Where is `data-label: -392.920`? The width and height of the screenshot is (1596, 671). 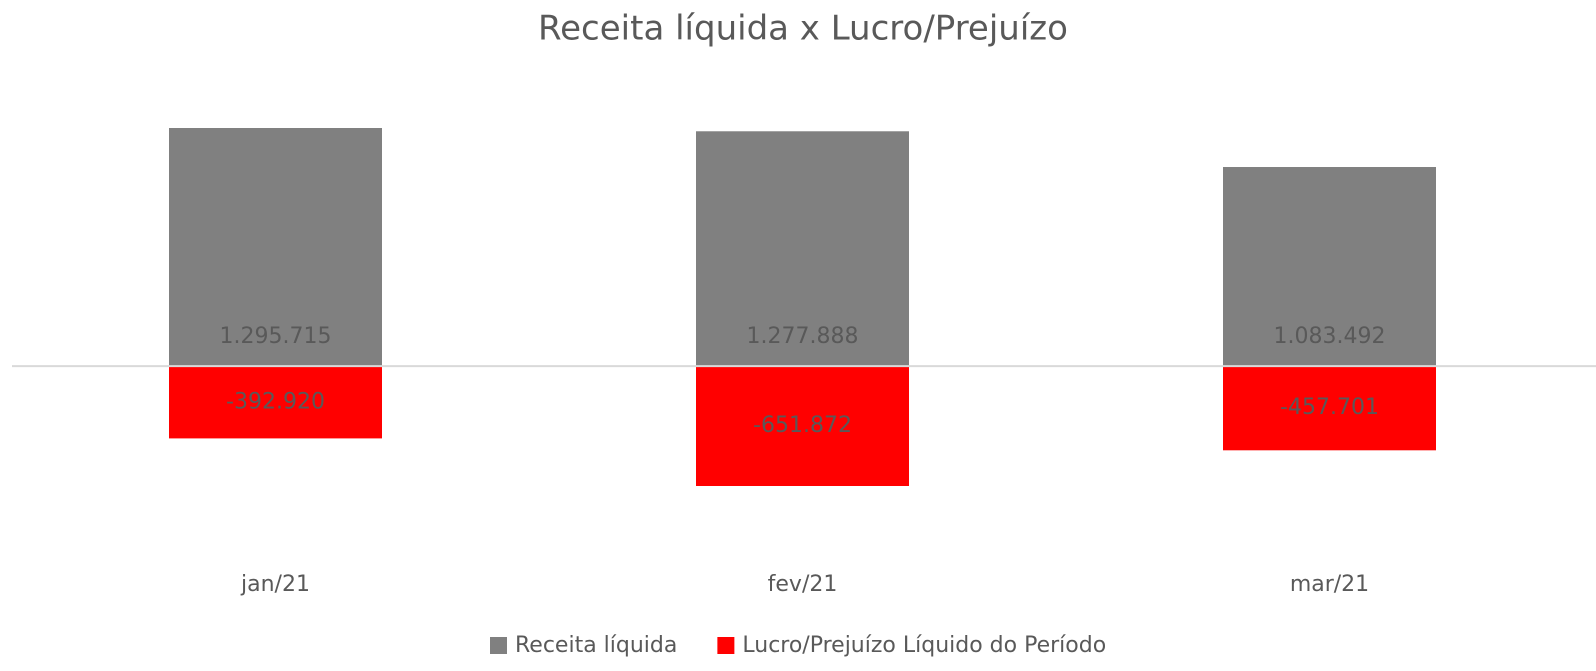
data-label: -392.920 is located at coordinates (275, 401).